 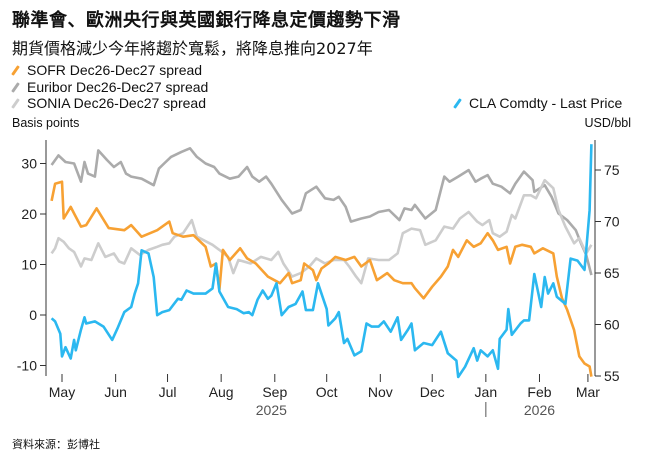 I want to click on y-tick-label-right: 55, so click(x=612, y=376).